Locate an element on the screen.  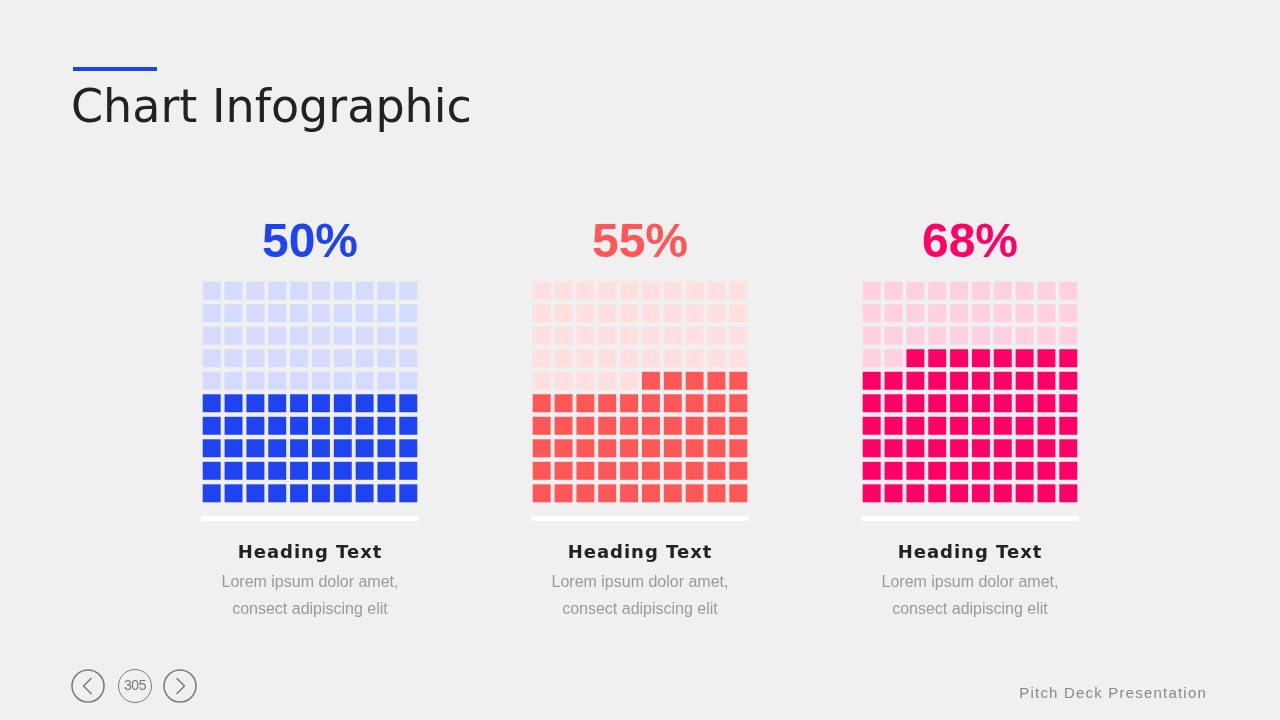
data-label: 68% is located at coordinates (970, 240).